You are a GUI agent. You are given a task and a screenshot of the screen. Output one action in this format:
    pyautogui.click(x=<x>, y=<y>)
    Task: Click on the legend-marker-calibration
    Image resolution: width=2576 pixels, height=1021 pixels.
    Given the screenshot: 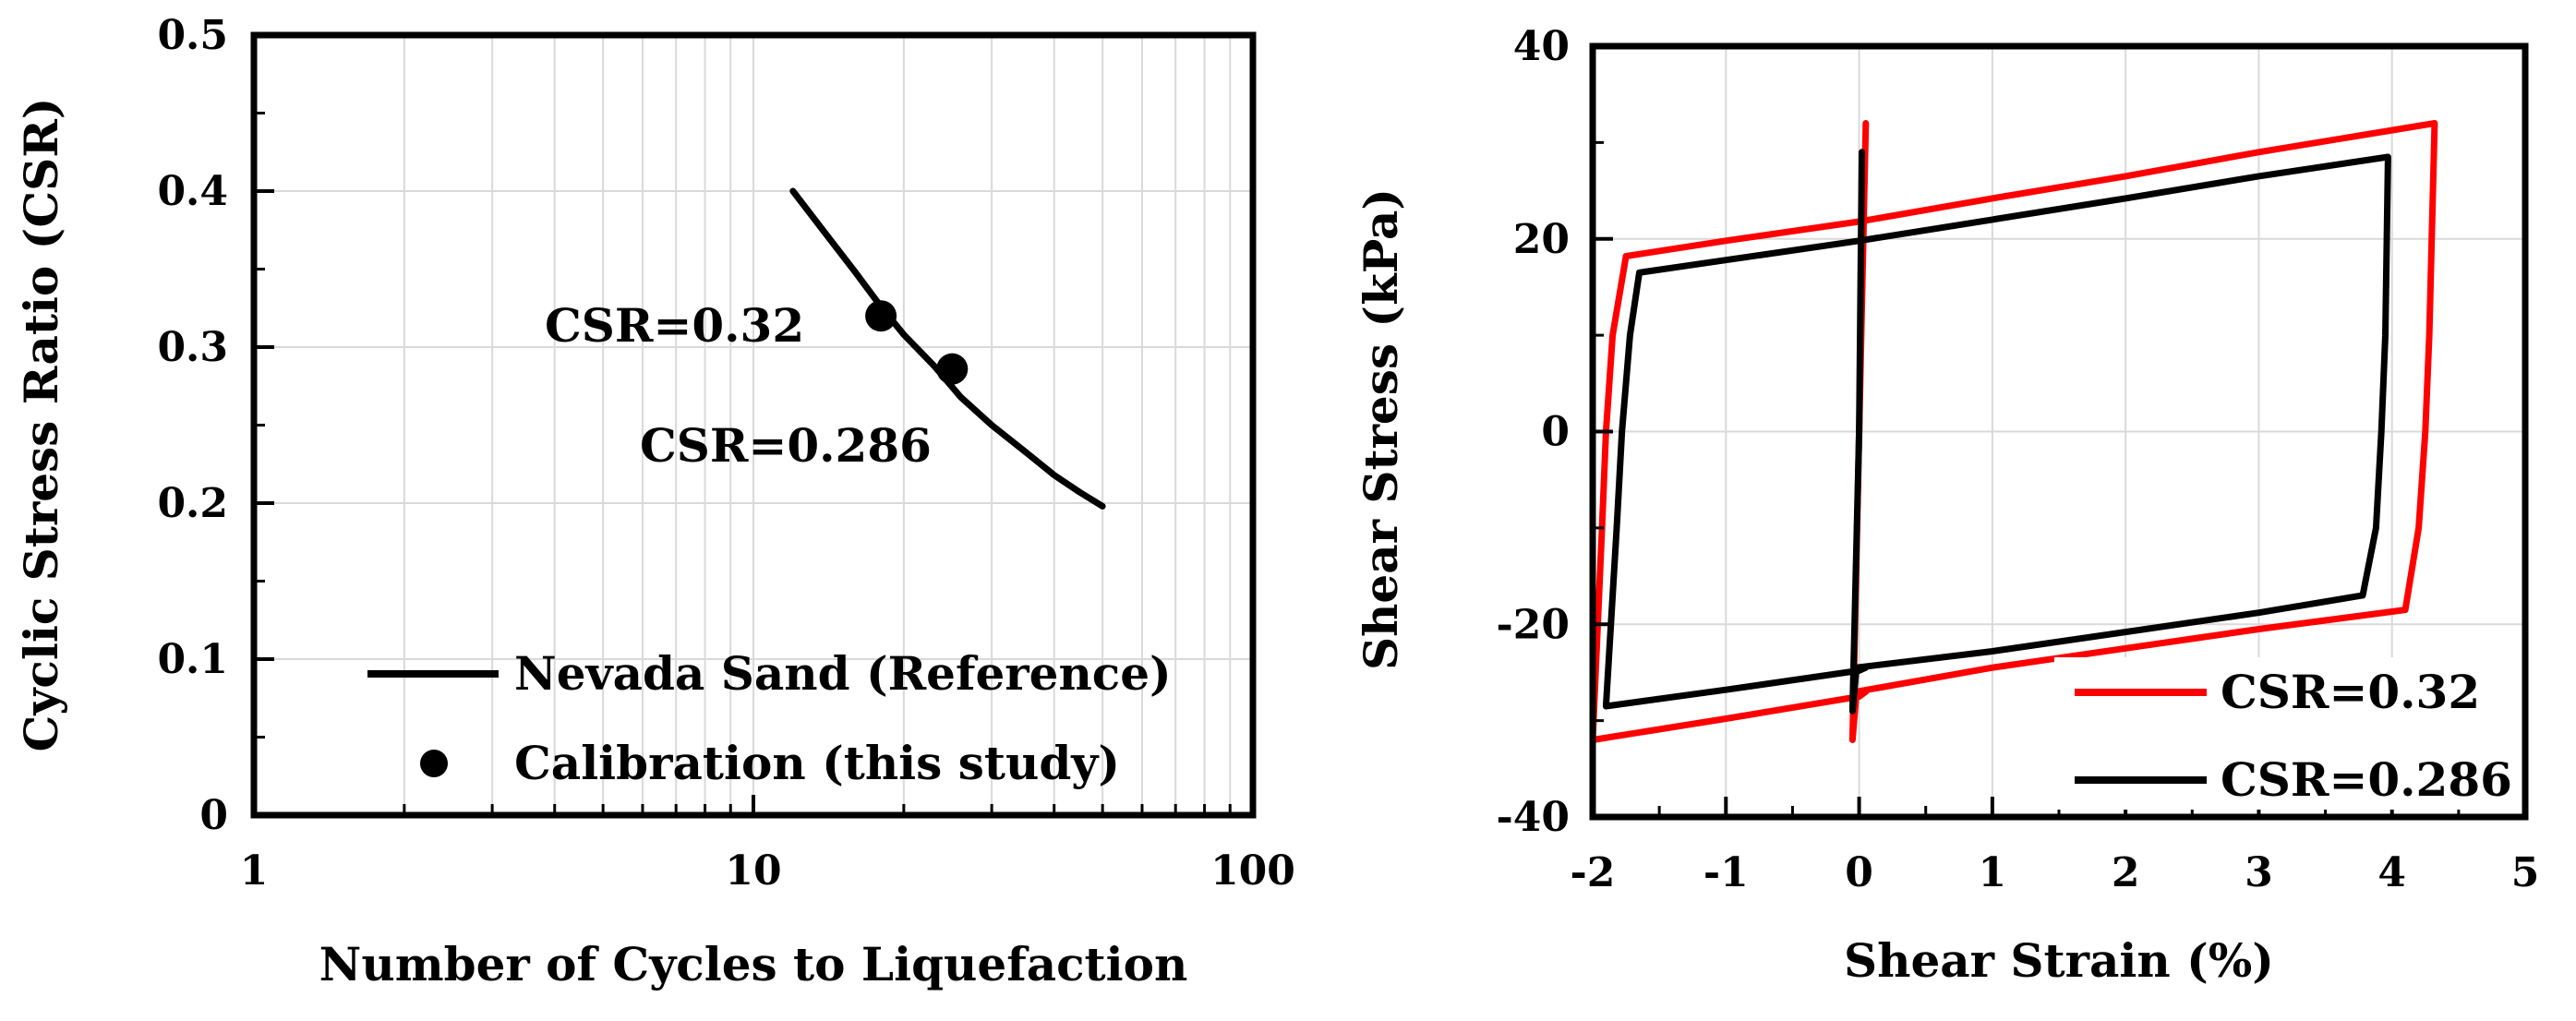 What is the action you would take?
    pyautogui.click(x=434, y=763)
    